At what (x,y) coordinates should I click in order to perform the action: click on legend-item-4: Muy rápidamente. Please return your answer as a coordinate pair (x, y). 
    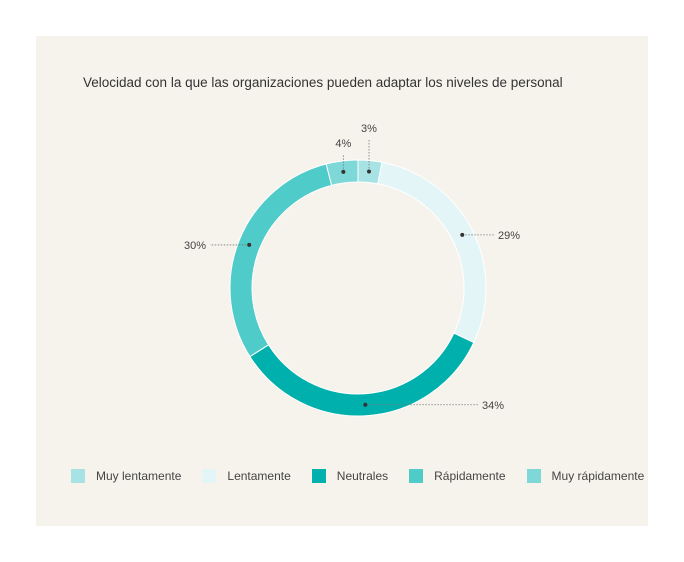
    Looking at the image, I should click on (585, 476).